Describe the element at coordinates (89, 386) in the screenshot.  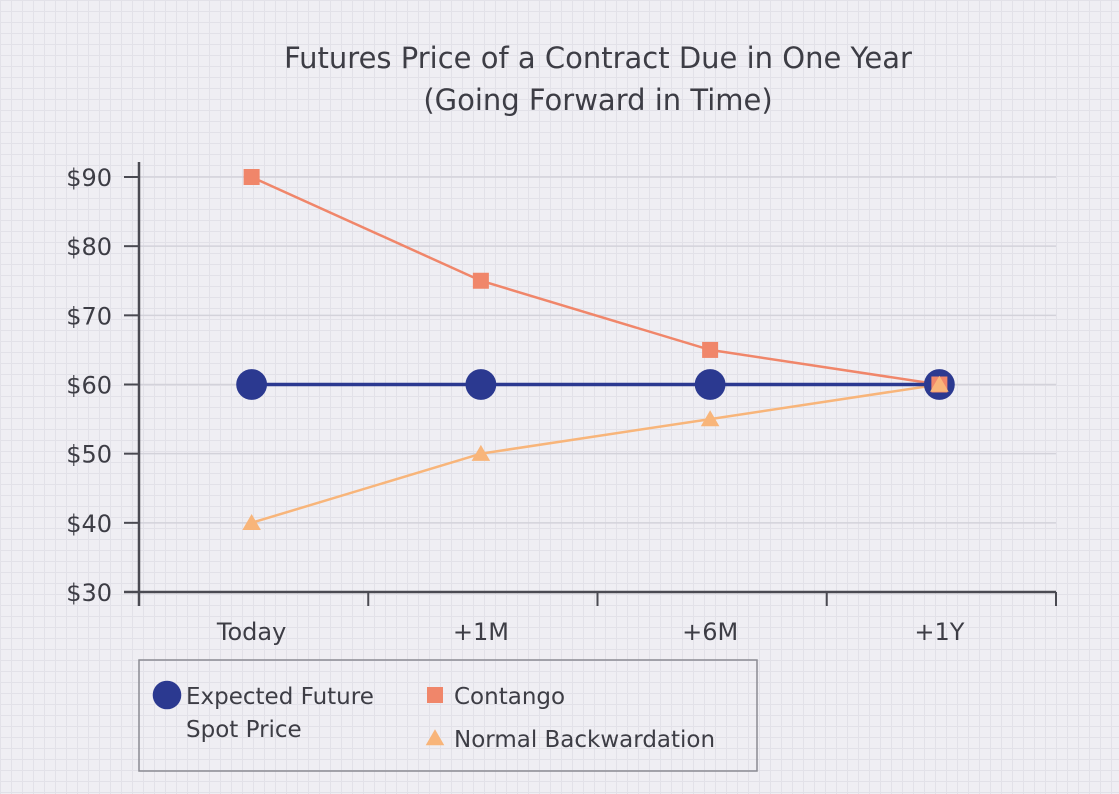
I see `y-tick-label: $60` at that location.